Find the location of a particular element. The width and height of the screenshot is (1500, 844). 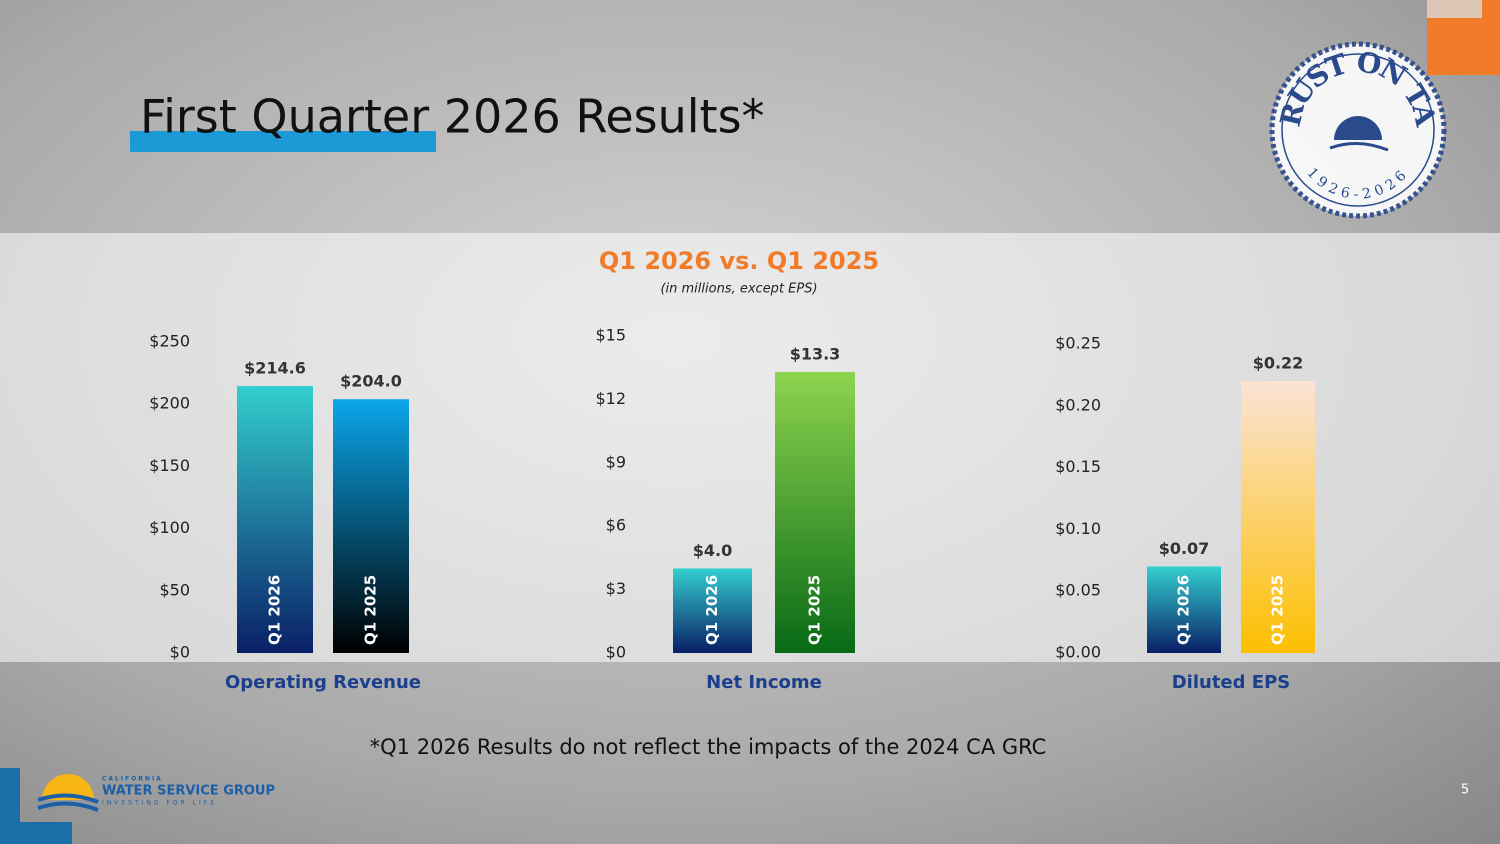

page-number: 5 is located at coordinates (1465, 790).